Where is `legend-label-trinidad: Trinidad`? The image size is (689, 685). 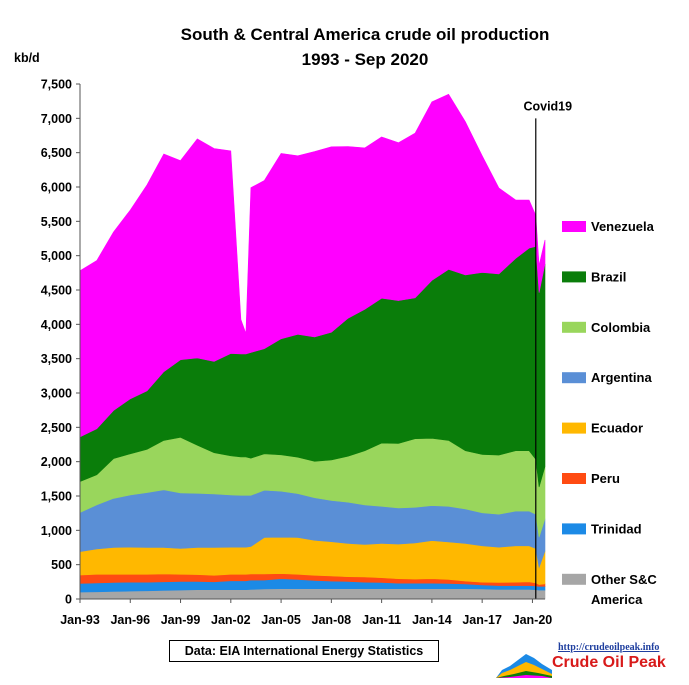
legend-label-trinidad: Trinidad is located at coordinates (616, 528).